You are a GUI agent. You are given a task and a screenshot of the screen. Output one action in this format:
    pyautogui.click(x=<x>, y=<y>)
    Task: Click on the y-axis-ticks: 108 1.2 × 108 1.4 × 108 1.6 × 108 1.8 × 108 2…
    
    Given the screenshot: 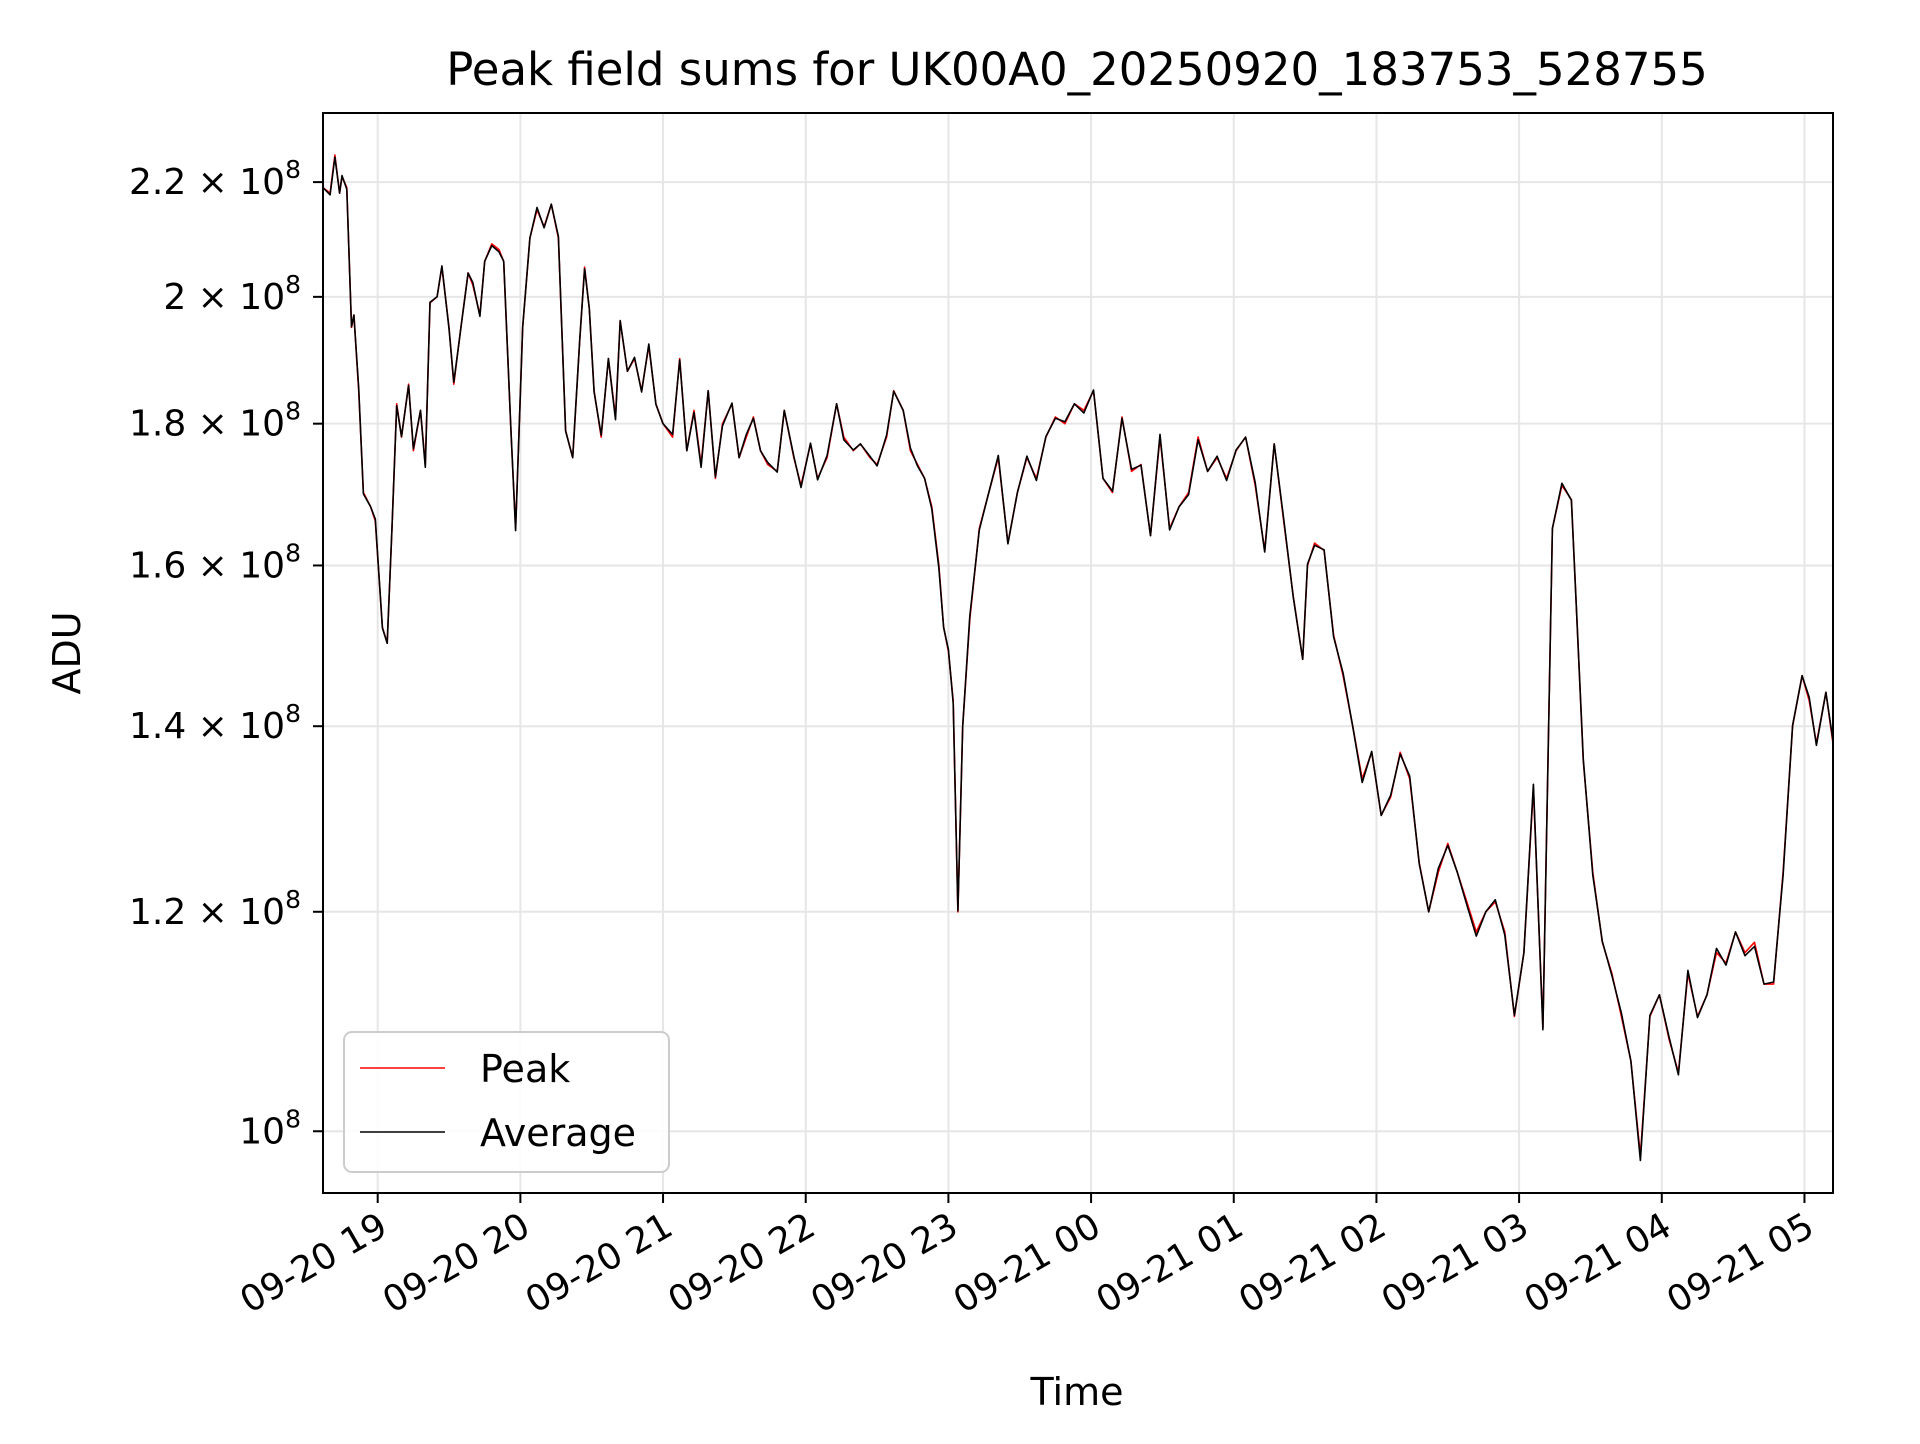 What is the action you would take?
    pyautogui.click(x=226, y=653)
    